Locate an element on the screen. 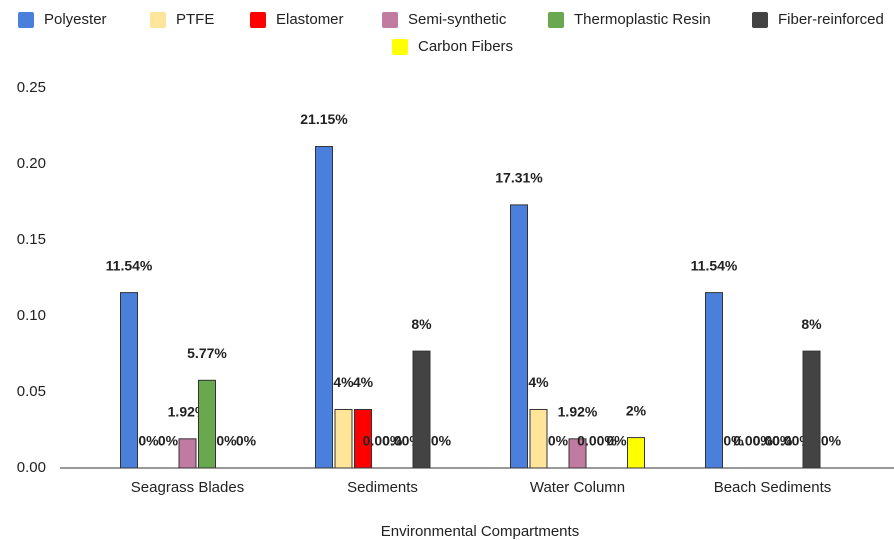 This screenshot has height=540, width=894. legend-label: Fiber-reinforced is located at coordinates (831, 19).